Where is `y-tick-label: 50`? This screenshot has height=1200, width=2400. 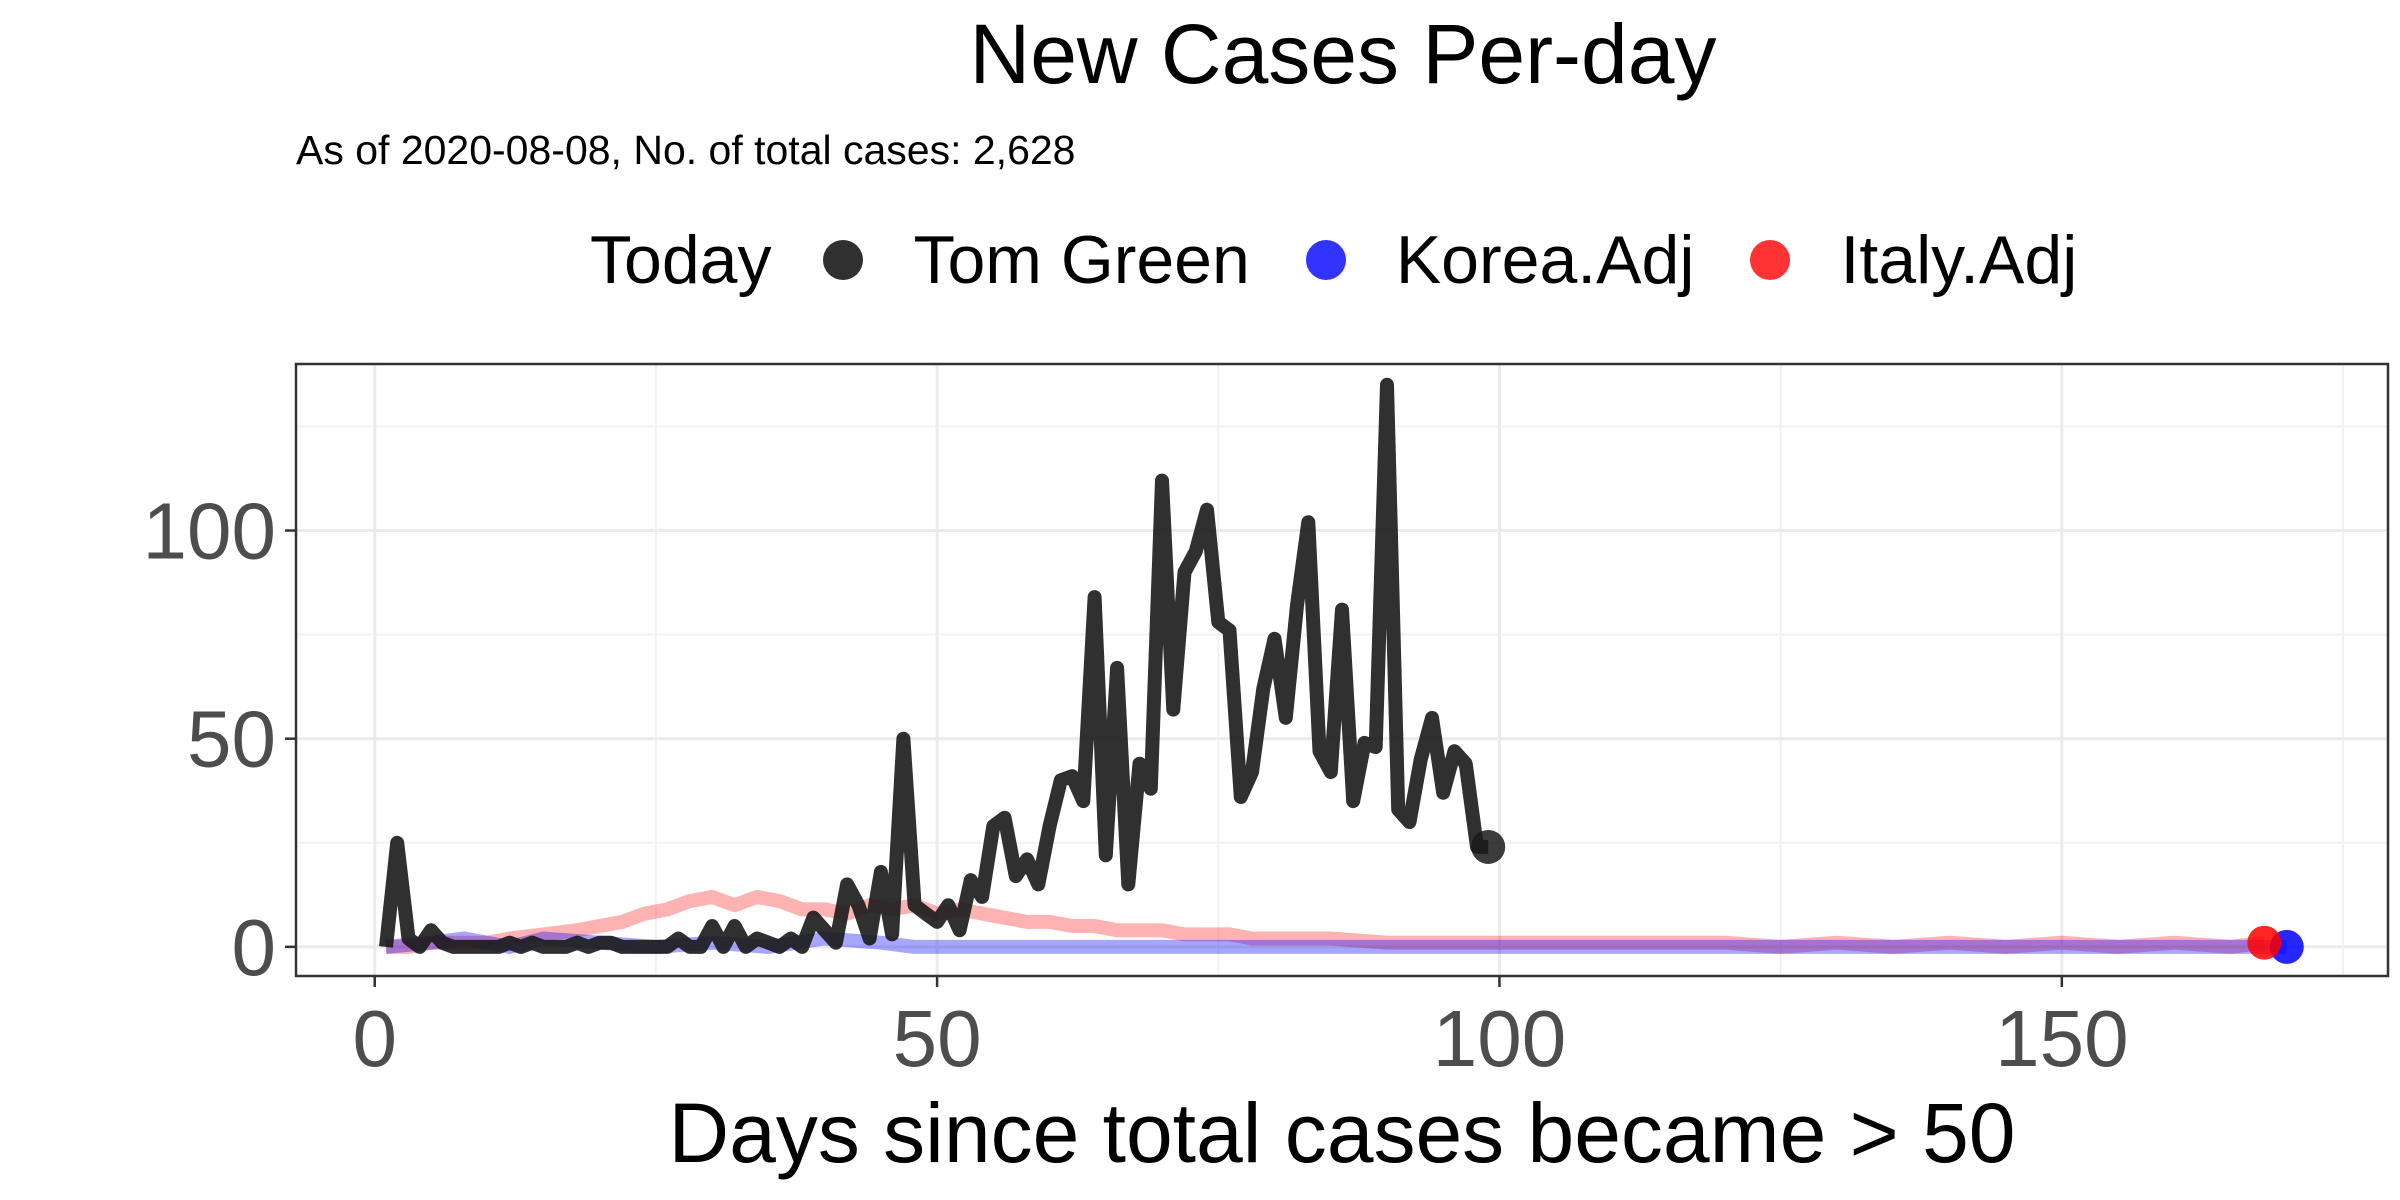
y-tick-label: 50 is located at coordinates (231, 739).